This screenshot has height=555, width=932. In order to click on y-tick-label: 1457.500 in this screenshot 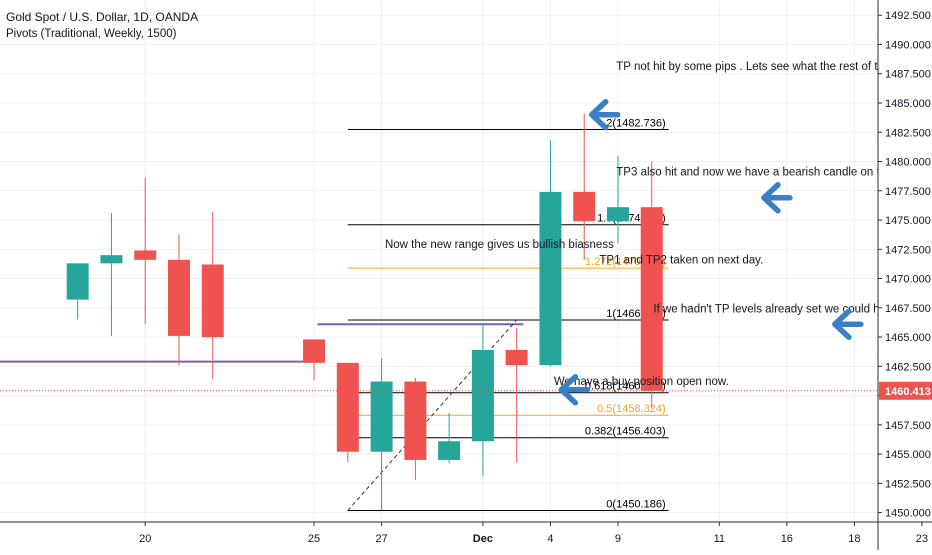, I will do `click(908, 426)`.